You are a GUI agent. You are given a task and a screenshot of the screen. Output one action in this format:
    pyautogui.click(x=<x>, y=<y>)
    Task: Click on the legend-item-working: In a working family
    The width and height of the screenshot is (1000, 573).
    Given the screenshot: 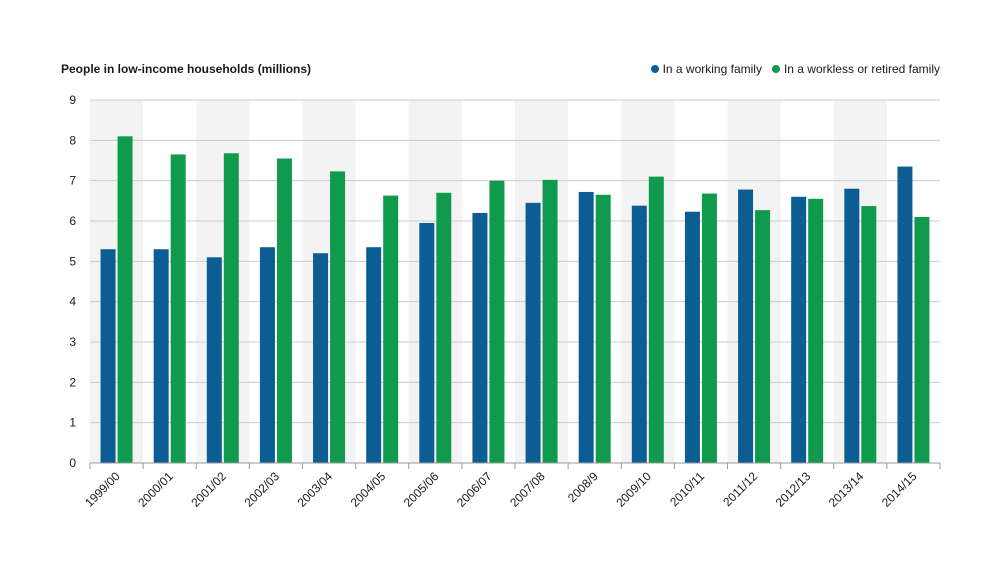 What is the action you would take?
    pyautogui.click(x=706, y=69)
    